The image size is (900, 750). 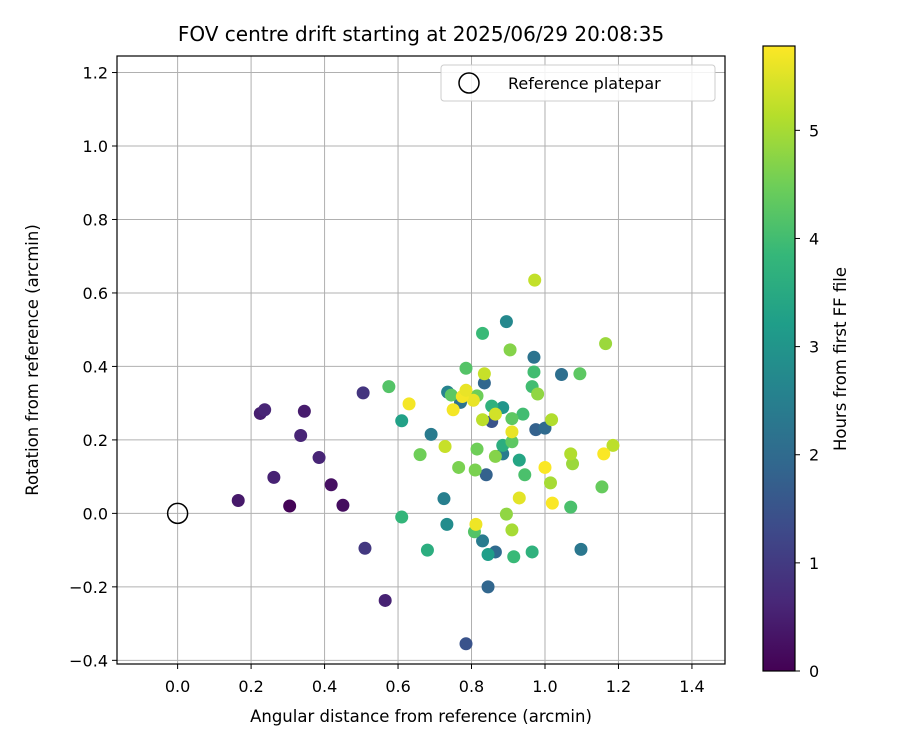 What do you see at coordinates (544, 686) in the screenshot?
I see `x-tick-label: 1.0` at bounding box center [544, 686].